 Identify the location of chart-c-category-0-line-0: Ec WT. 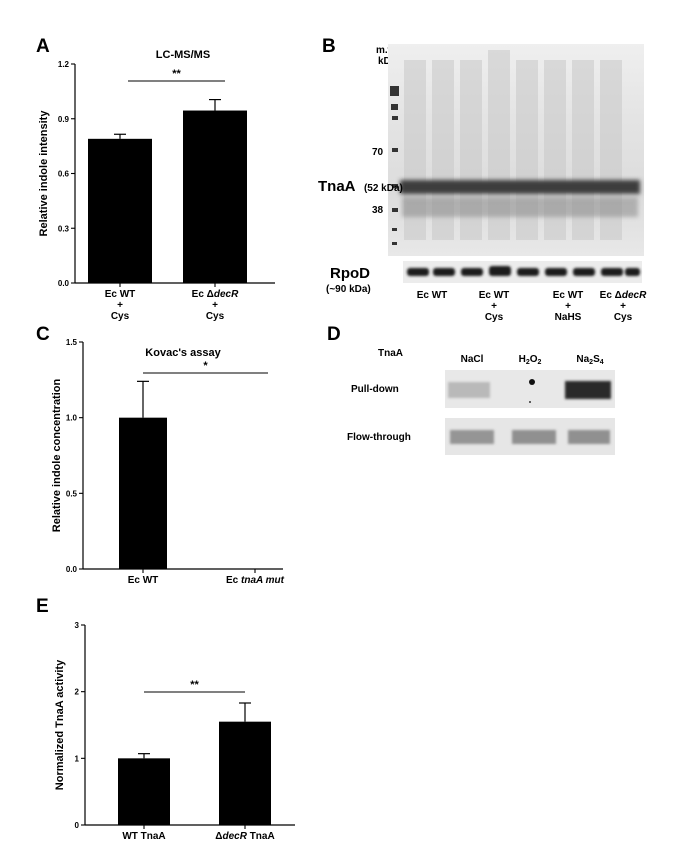
(143, 580).